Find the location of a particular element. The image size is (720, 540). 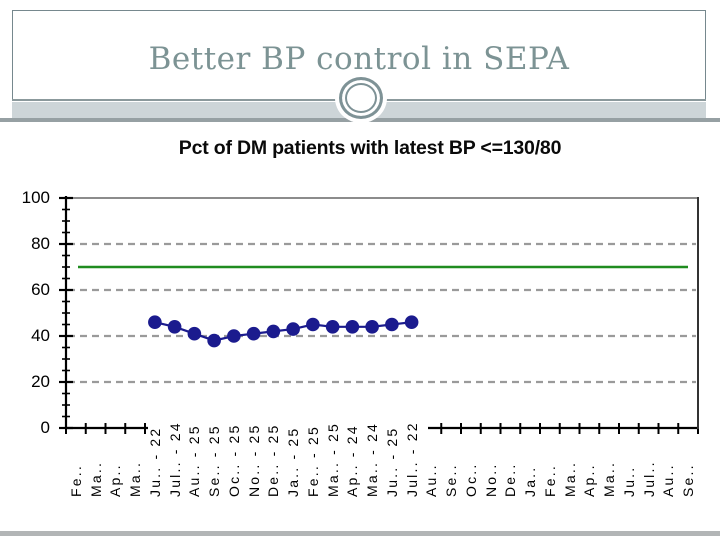

y-axis-tick-label: 60 is located at coordinates (40, 289).